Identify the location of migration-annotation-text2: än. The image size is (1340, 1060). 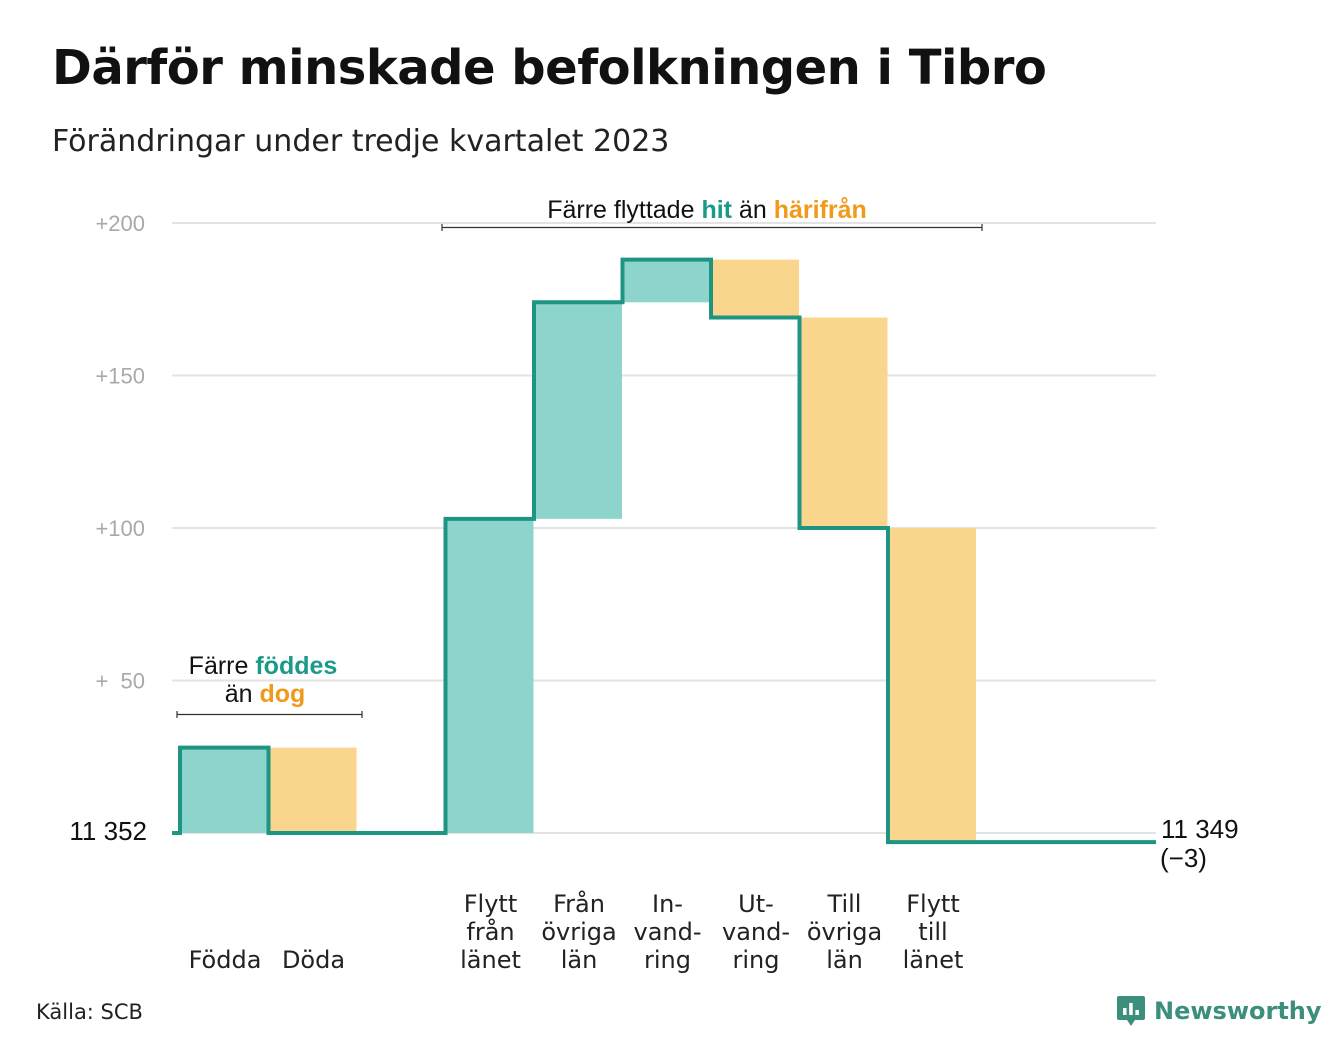
(753, 210).